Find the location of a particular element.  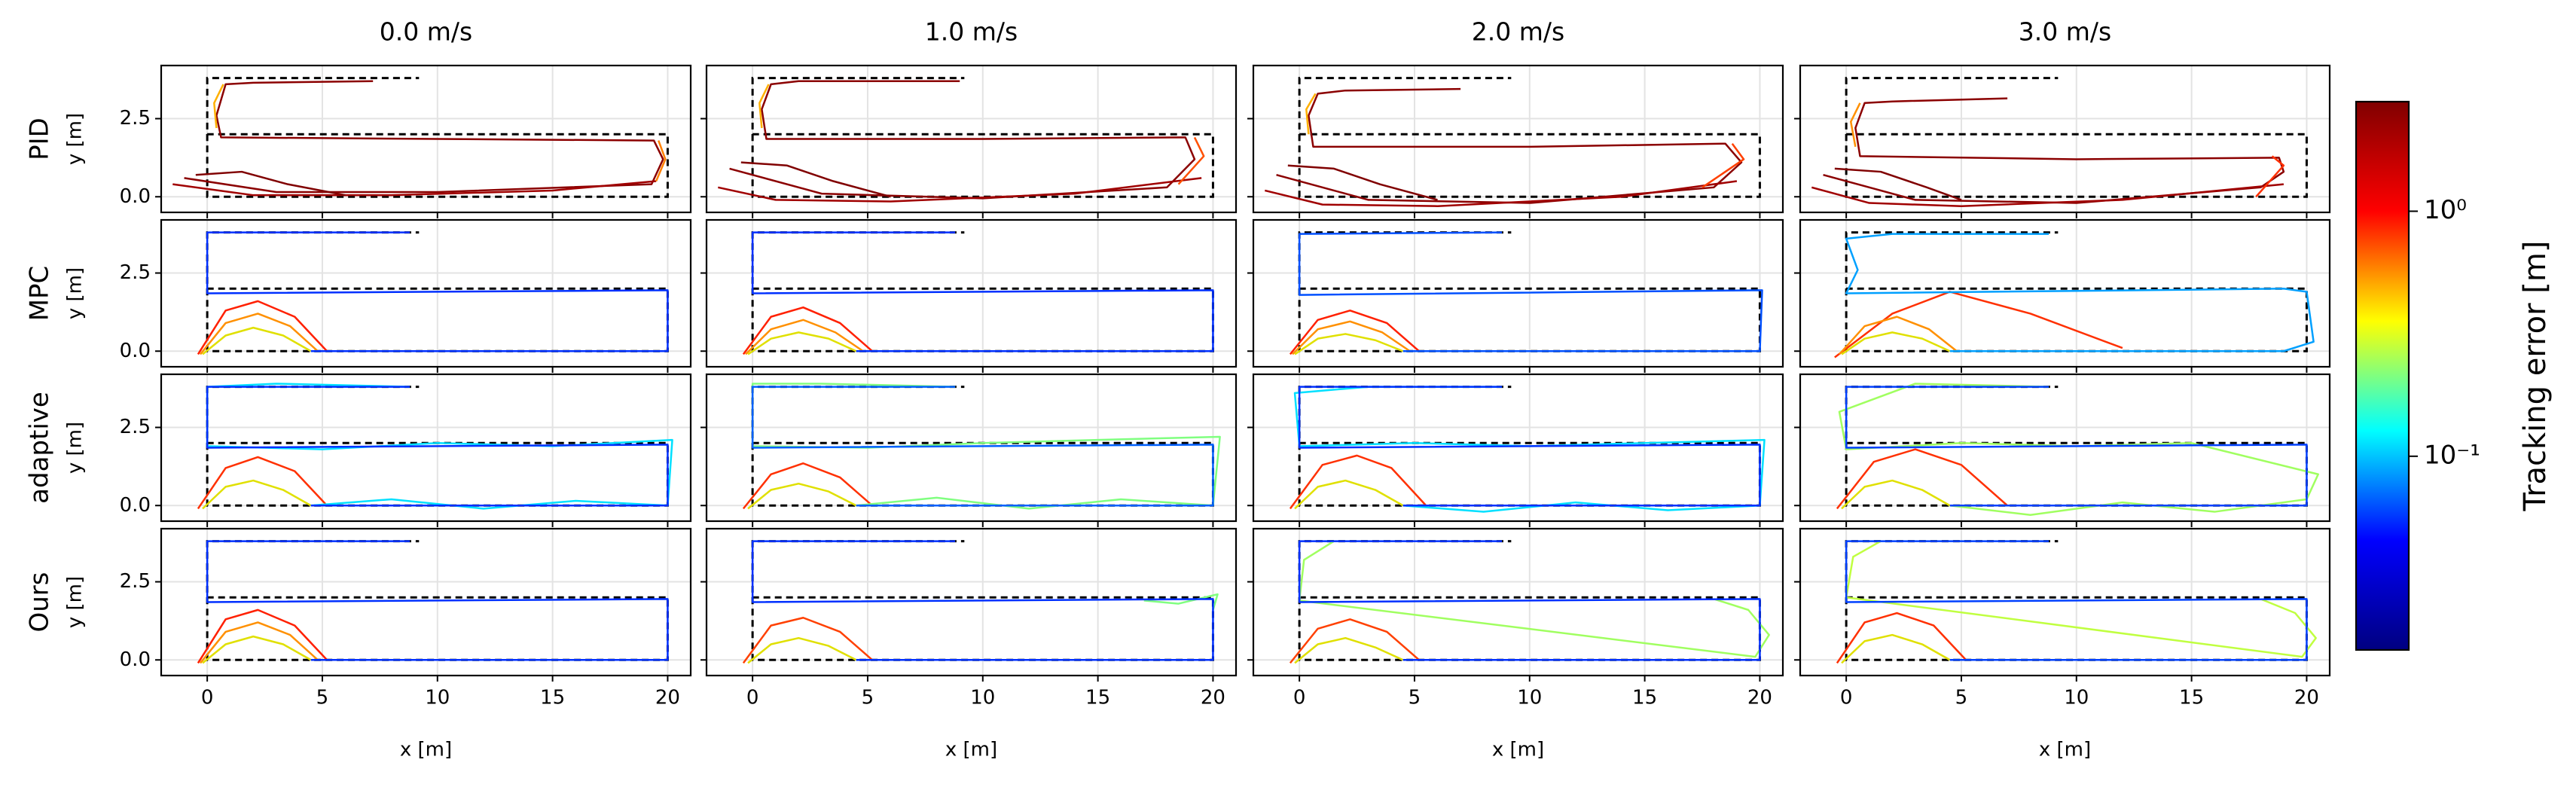

row-label: PID is located at coordinates (40, 138).